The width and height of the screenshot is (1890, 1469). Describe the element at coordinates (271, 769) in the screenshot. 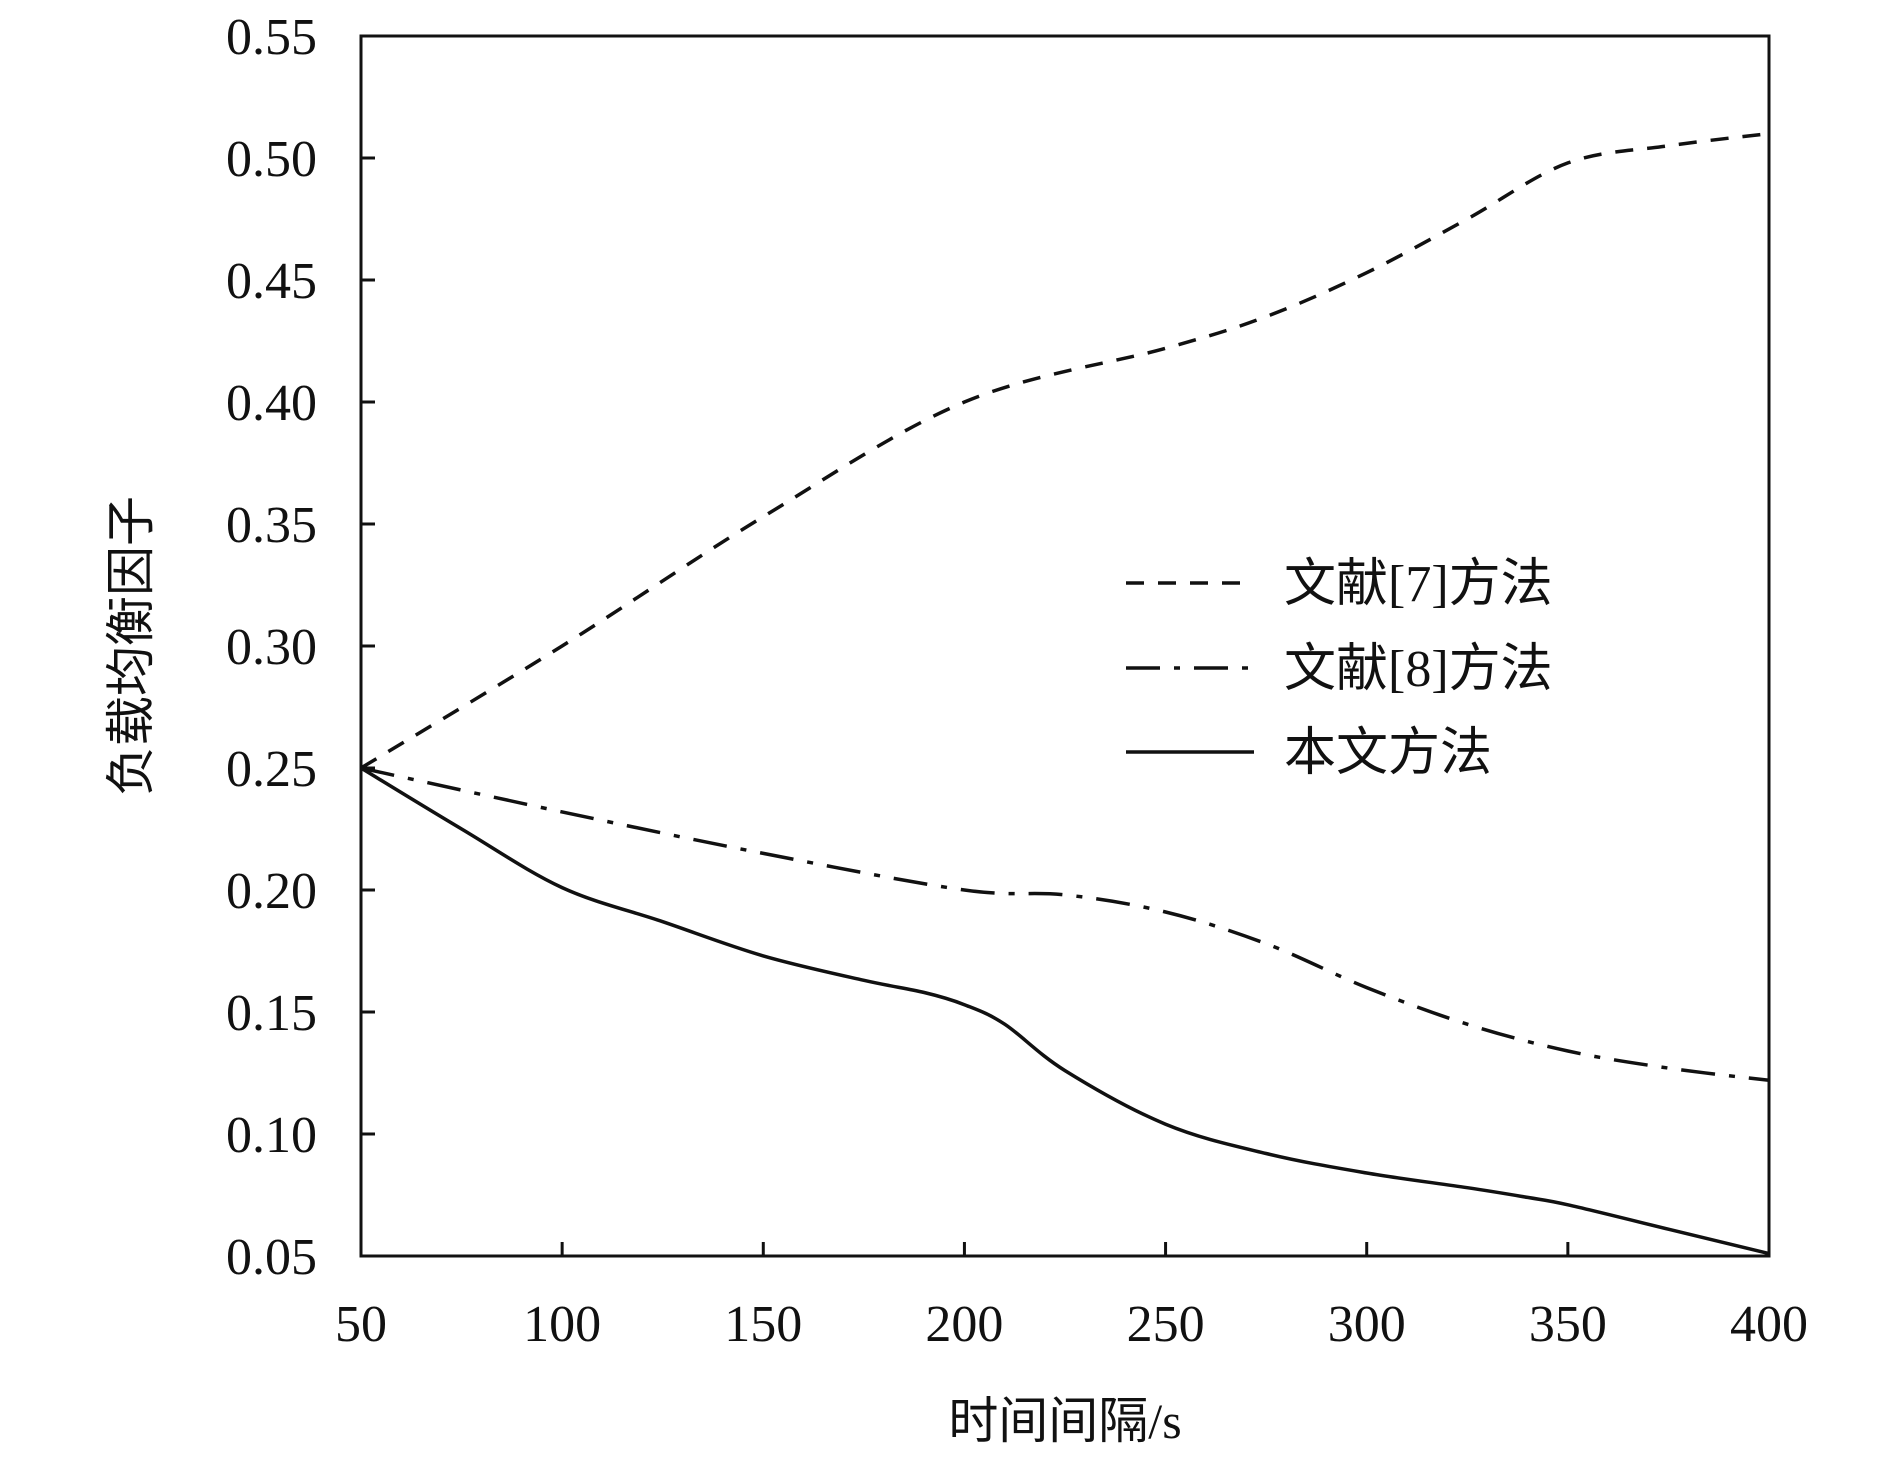

I see `y-tick-label: 0.25` at that location.